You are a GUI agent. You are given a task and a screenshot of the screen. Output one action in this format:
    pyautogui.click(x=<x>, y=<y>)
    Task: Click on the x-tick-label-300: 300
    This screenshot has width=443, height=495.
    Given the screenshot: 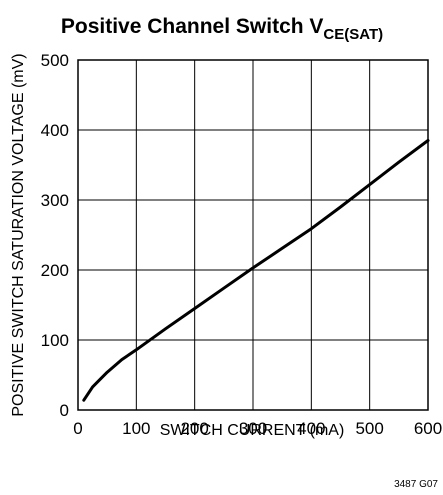 What is the action you would take?
    pyautogui.click(x=253, y=428)
    